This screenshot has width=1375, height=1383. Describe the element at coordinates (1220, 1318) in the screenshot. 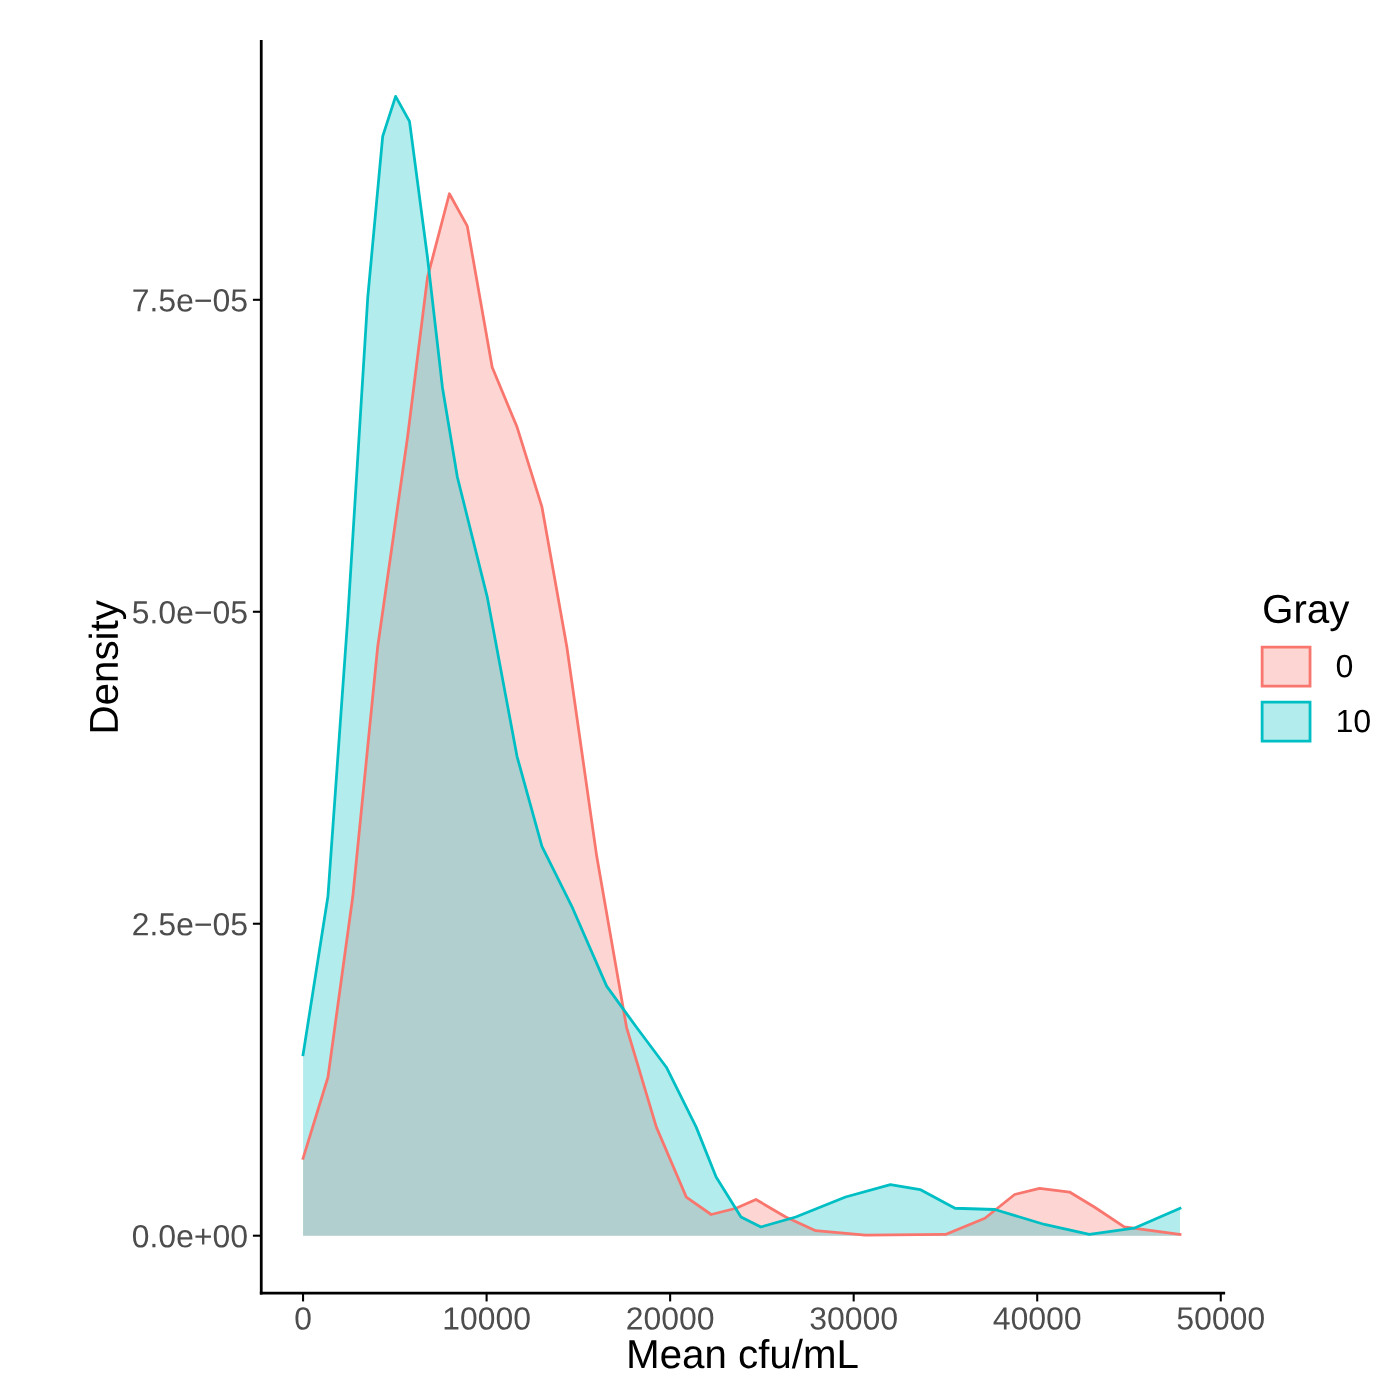

I see `x-tick-label: 50000` at that location.